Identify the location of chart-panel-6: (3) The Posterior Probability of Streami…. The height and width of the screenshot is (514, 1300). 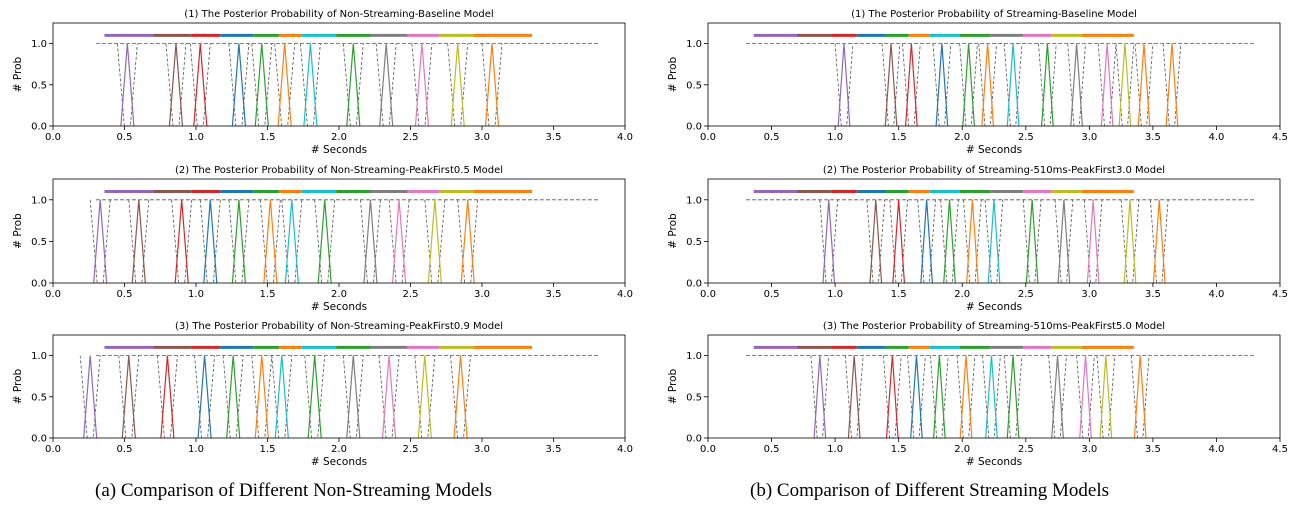
(977, 394).